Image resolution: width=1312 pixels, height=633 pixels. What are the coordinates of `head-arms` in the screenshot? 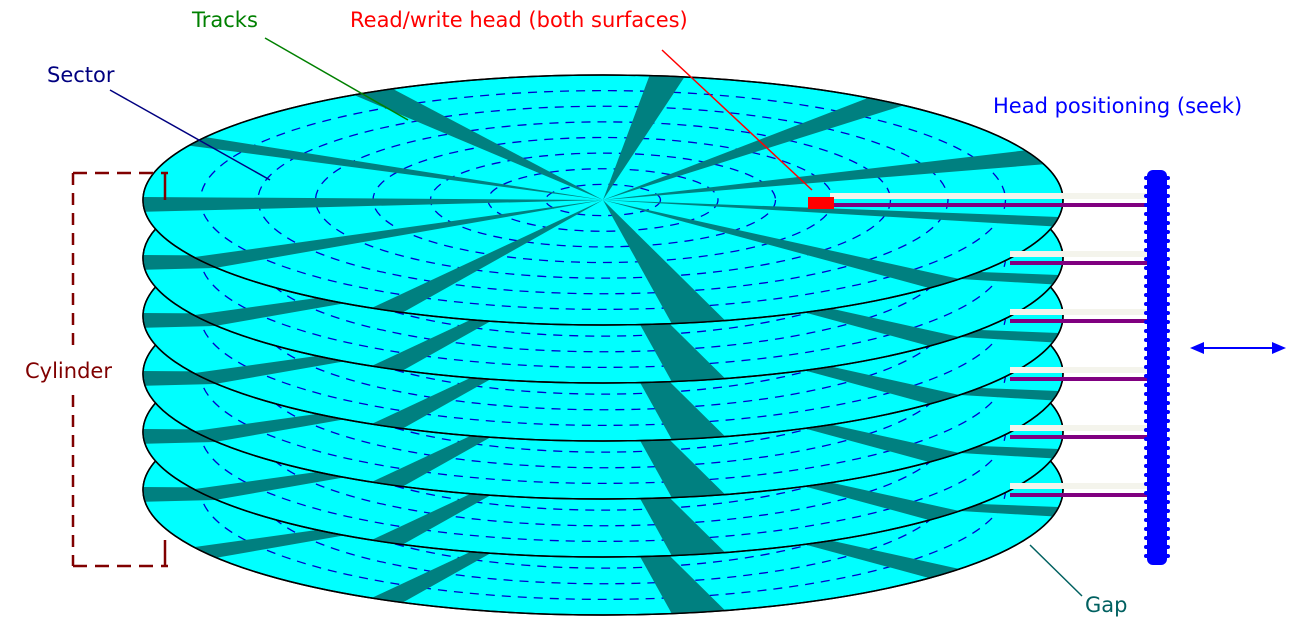 It's located at (977, 345).